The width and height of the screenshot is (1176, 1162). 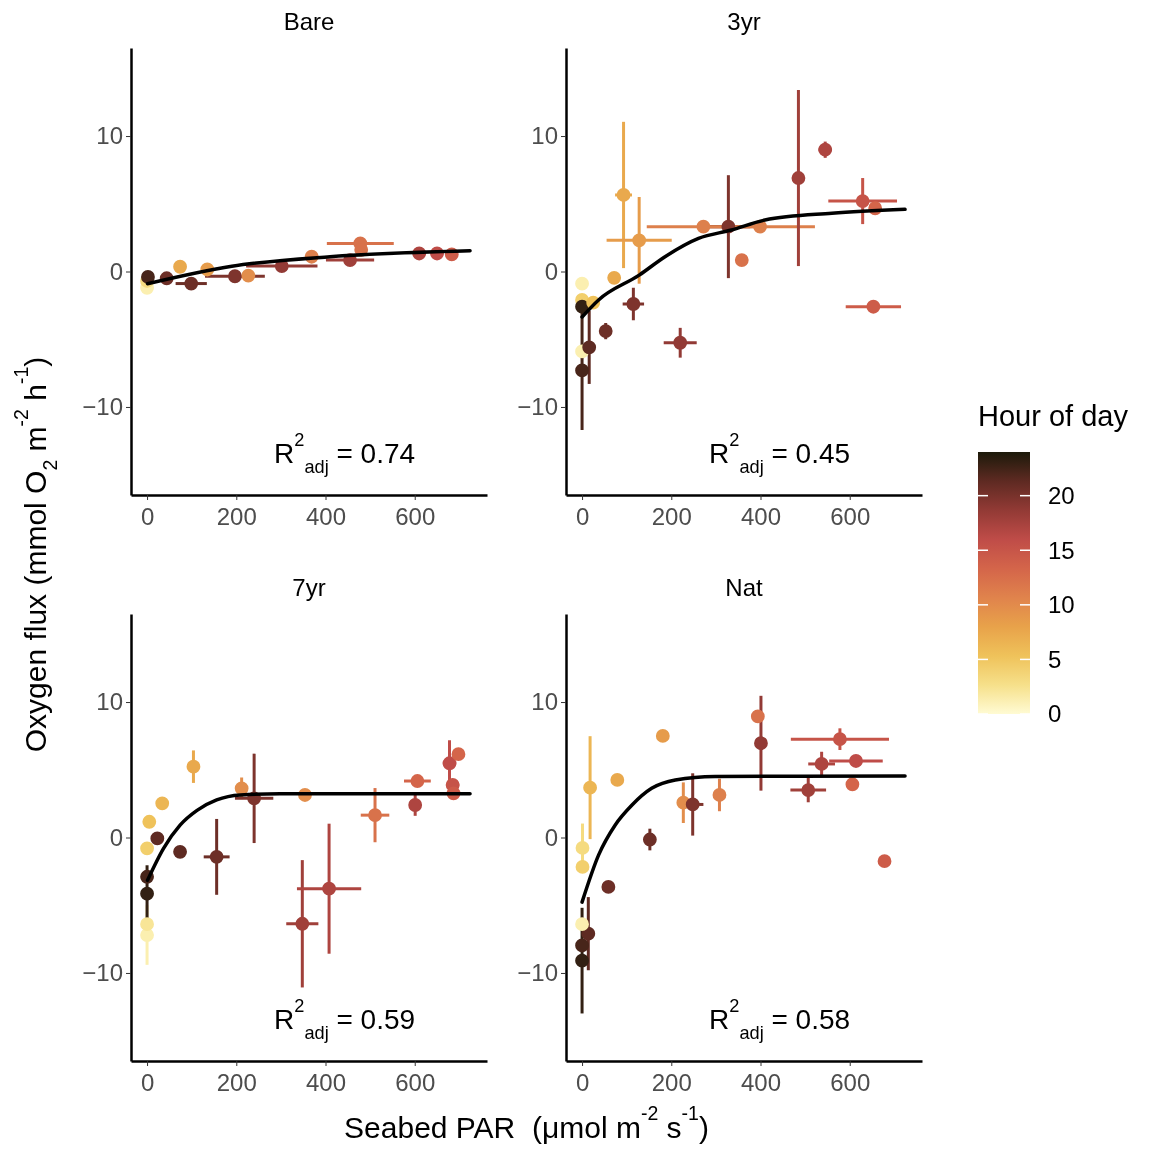 I want to click on annotation: R$^{2}$$_{adj}$ = 0.59, so click(x=345, y=1019).